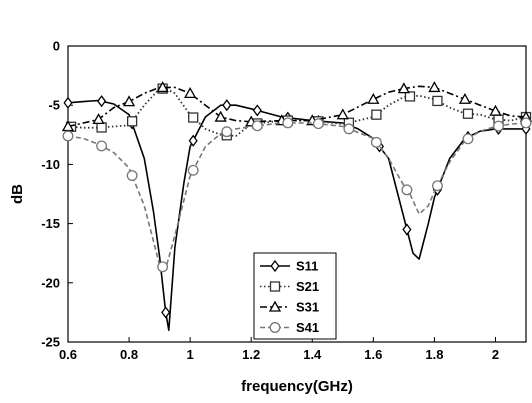 This screenshot has height=403, width=532. What do you see at coordinates (50, 164) in the screenshot?
I see `y-tick-label: -10` at bounding box center [50, 164].